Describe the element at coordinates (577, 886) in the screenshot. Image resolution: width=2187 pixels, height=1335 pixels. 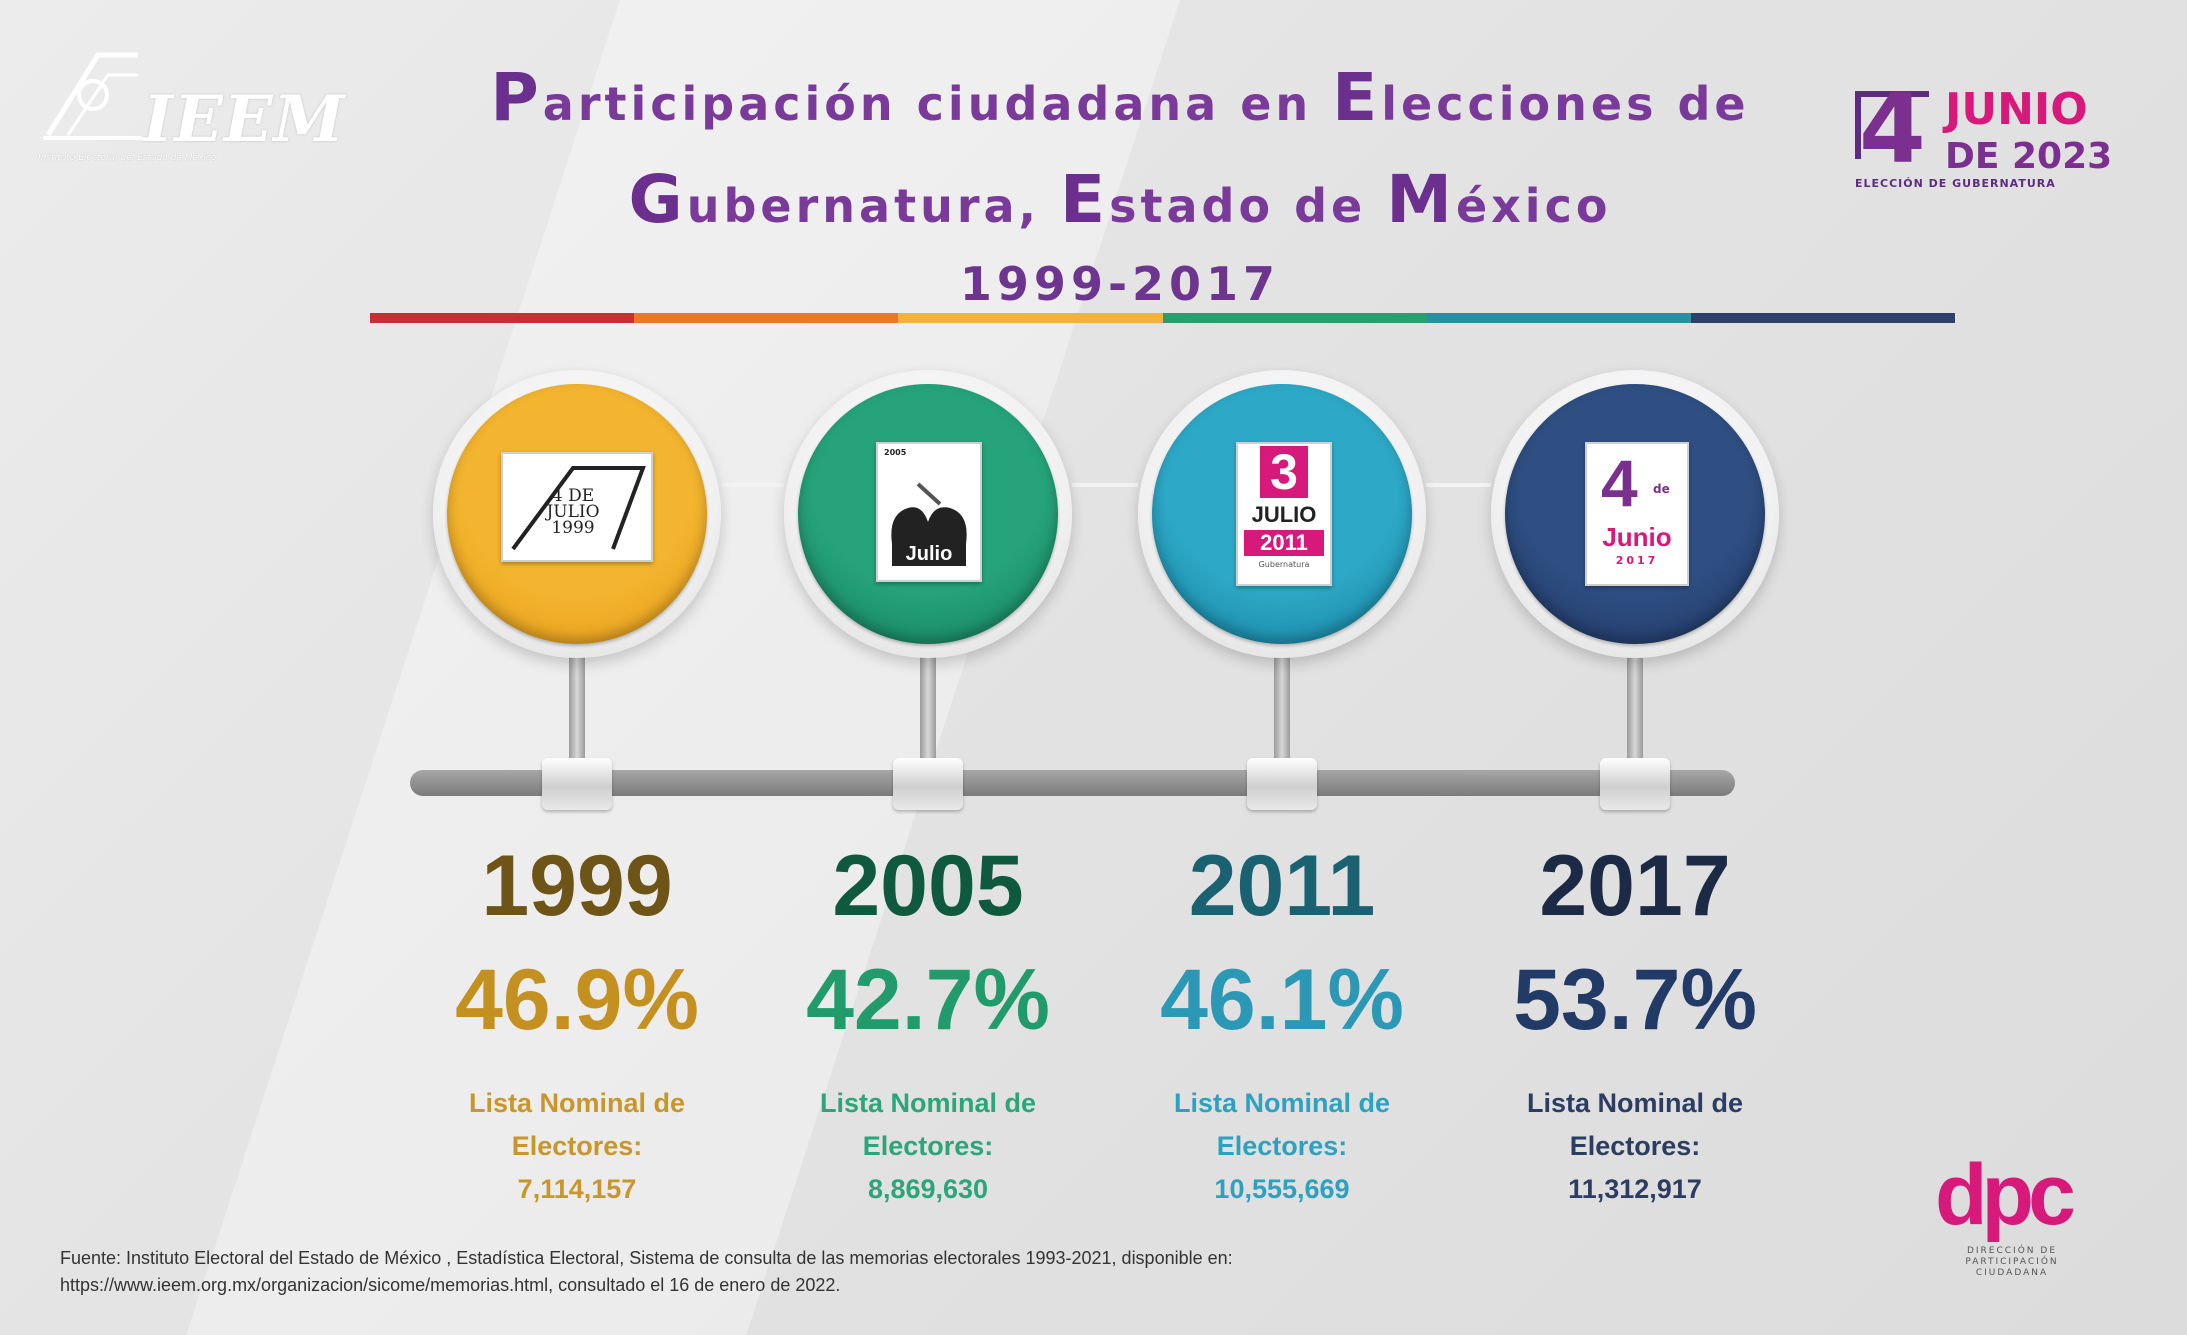
I see `election-year: 1999` at that location.